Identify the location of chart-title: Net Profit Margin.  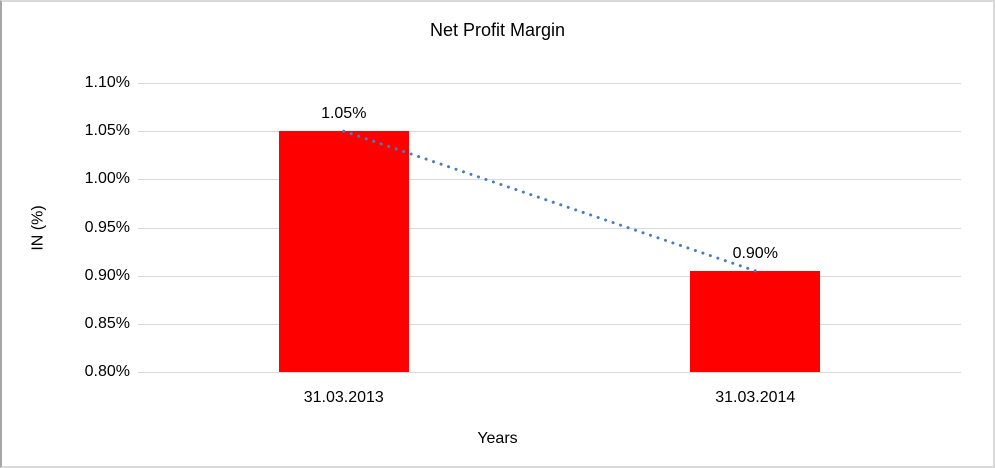
(497, 30).